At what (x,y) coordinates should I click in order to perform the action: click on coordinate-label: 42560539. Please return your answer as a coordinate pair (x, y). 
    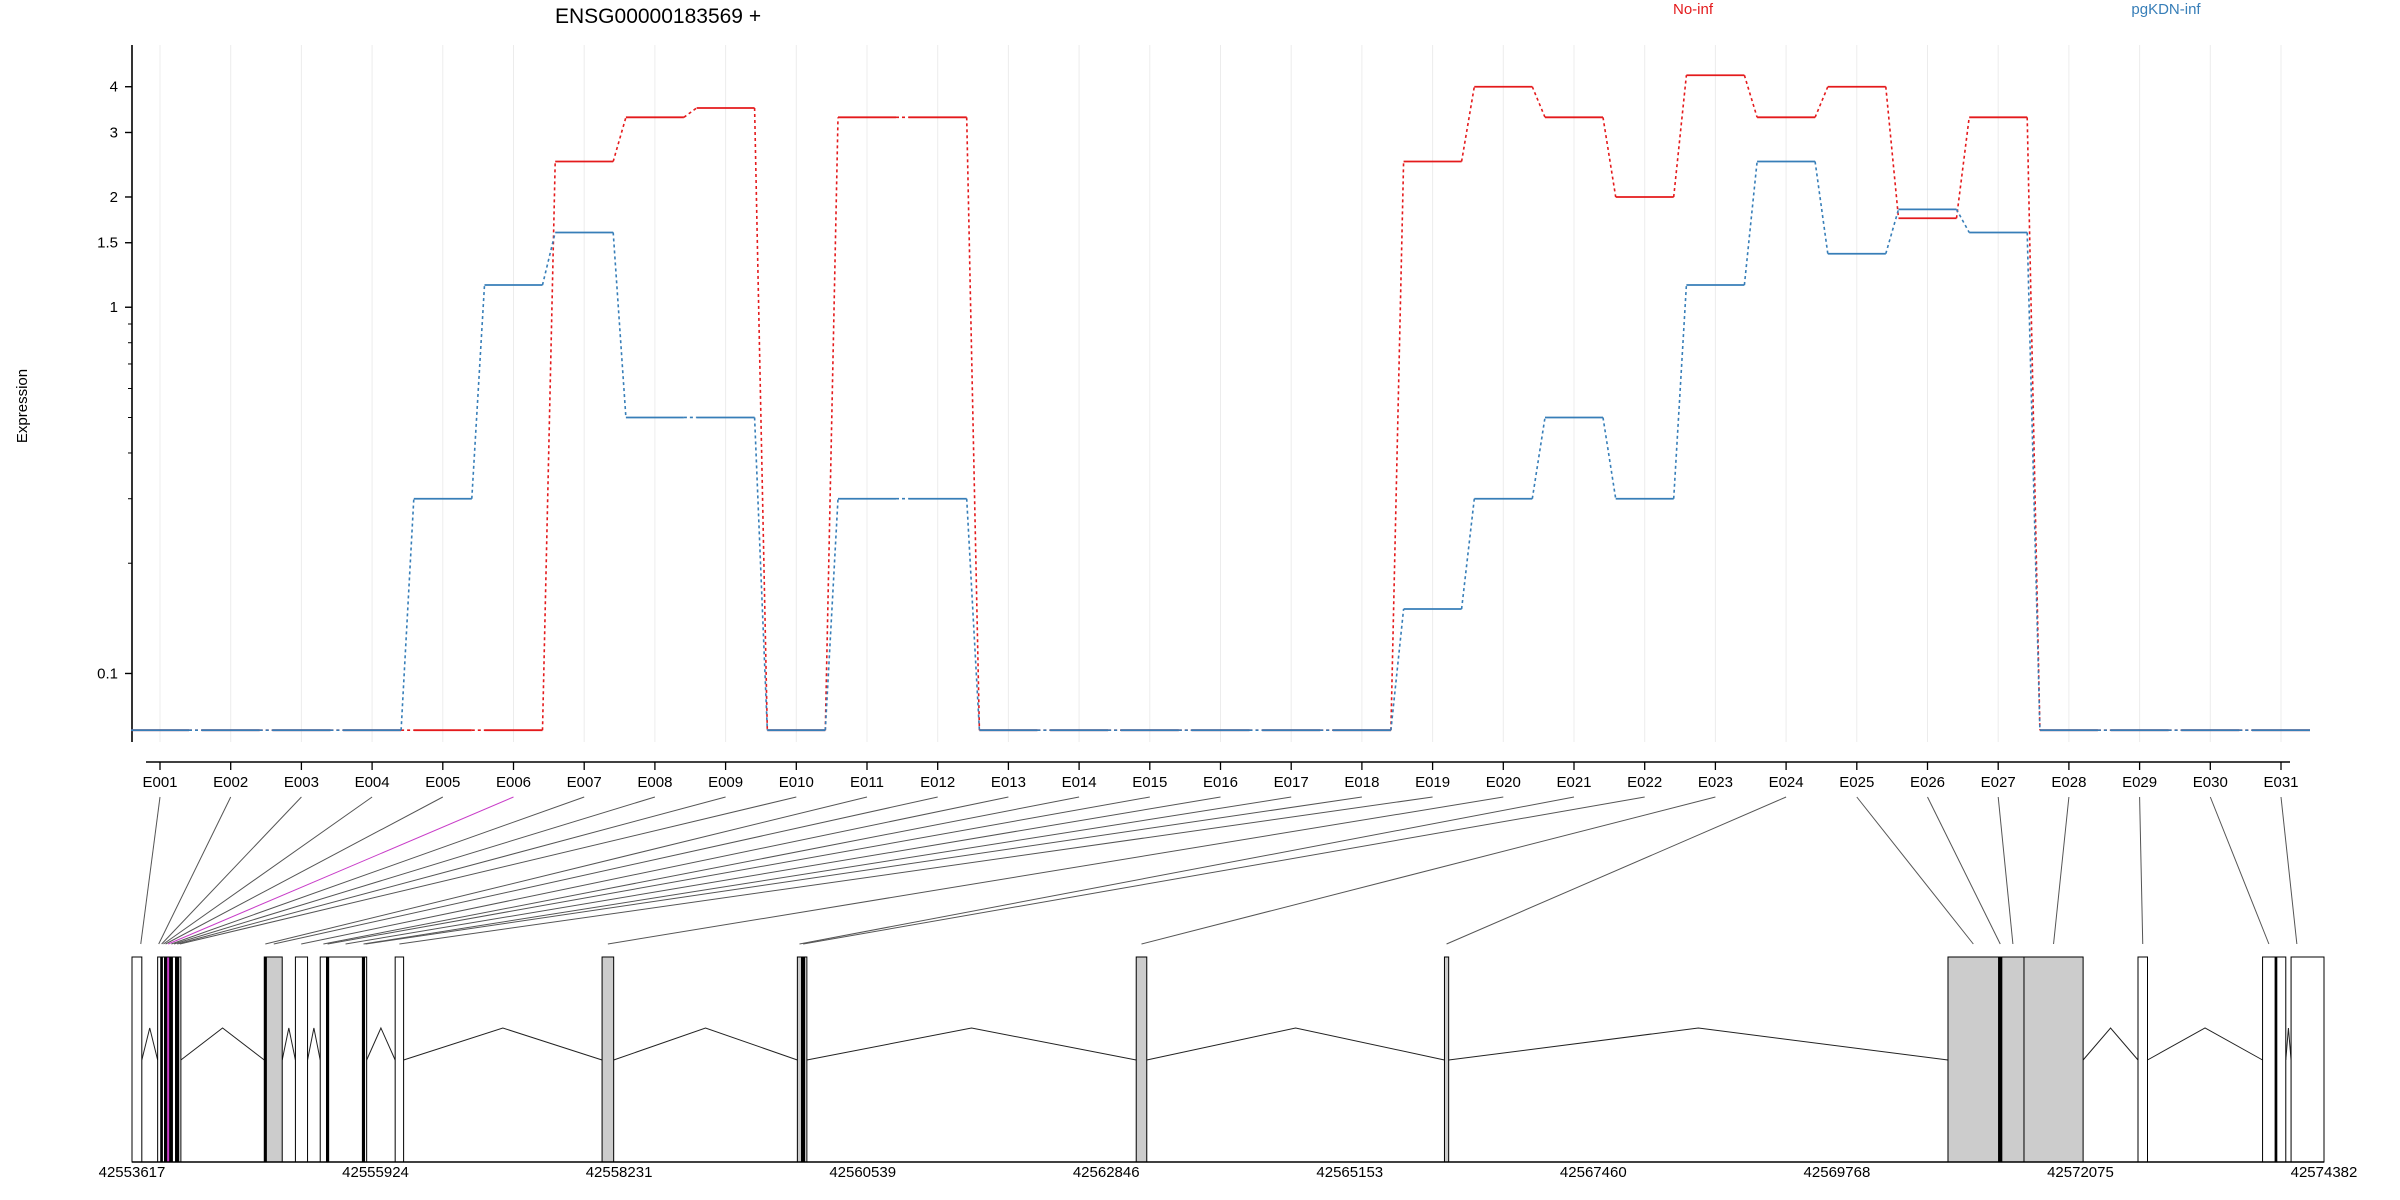
    Looking at the image, I should click on (862, 1172).